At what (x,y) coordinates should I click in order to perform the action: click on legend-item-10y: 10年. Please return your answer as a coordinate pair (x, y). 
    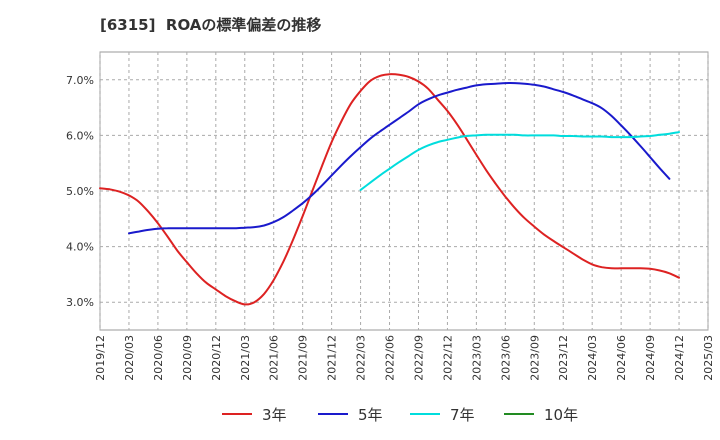
    Looking at the image, I should click on (541, 414).